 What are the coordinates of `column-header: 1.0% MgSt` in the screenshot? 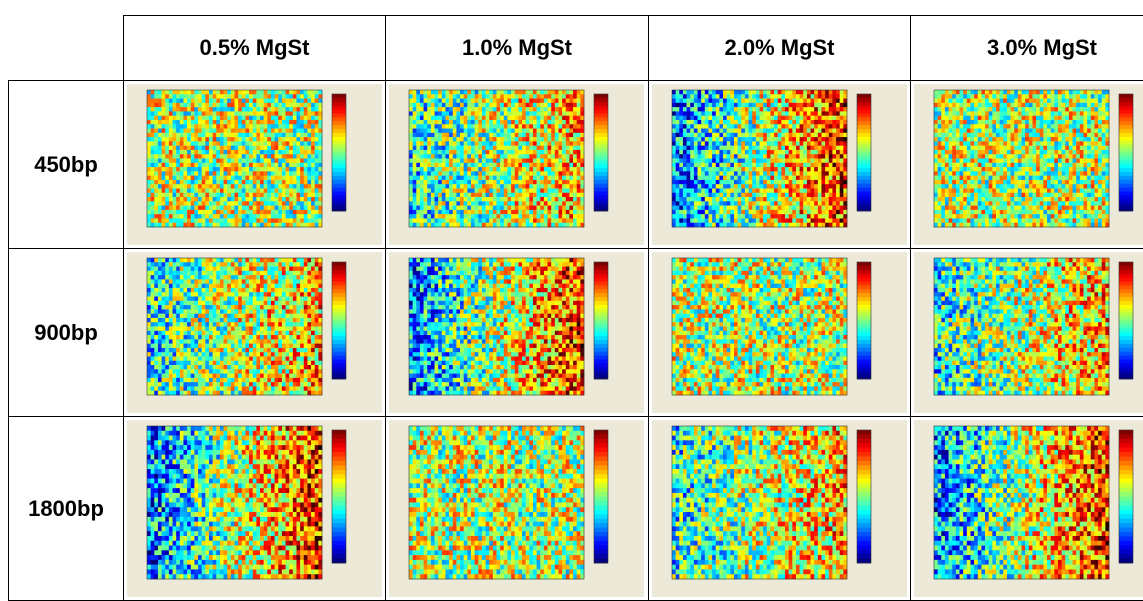 It's located at (517, 48).